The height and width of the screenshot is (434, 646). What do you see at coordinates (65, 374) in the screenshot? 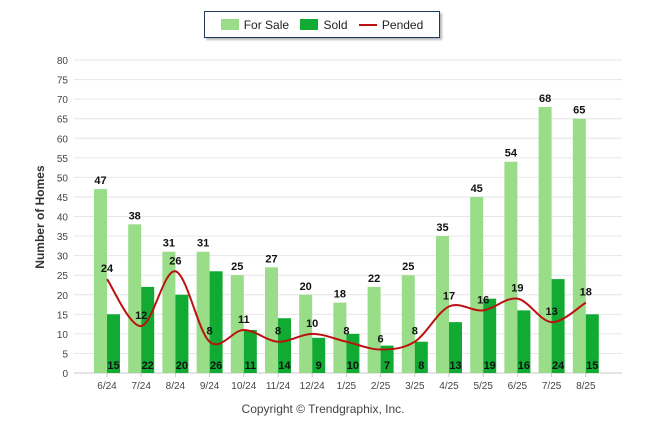
I see `y-tick-label: 0` at bounding box center [65, 374].